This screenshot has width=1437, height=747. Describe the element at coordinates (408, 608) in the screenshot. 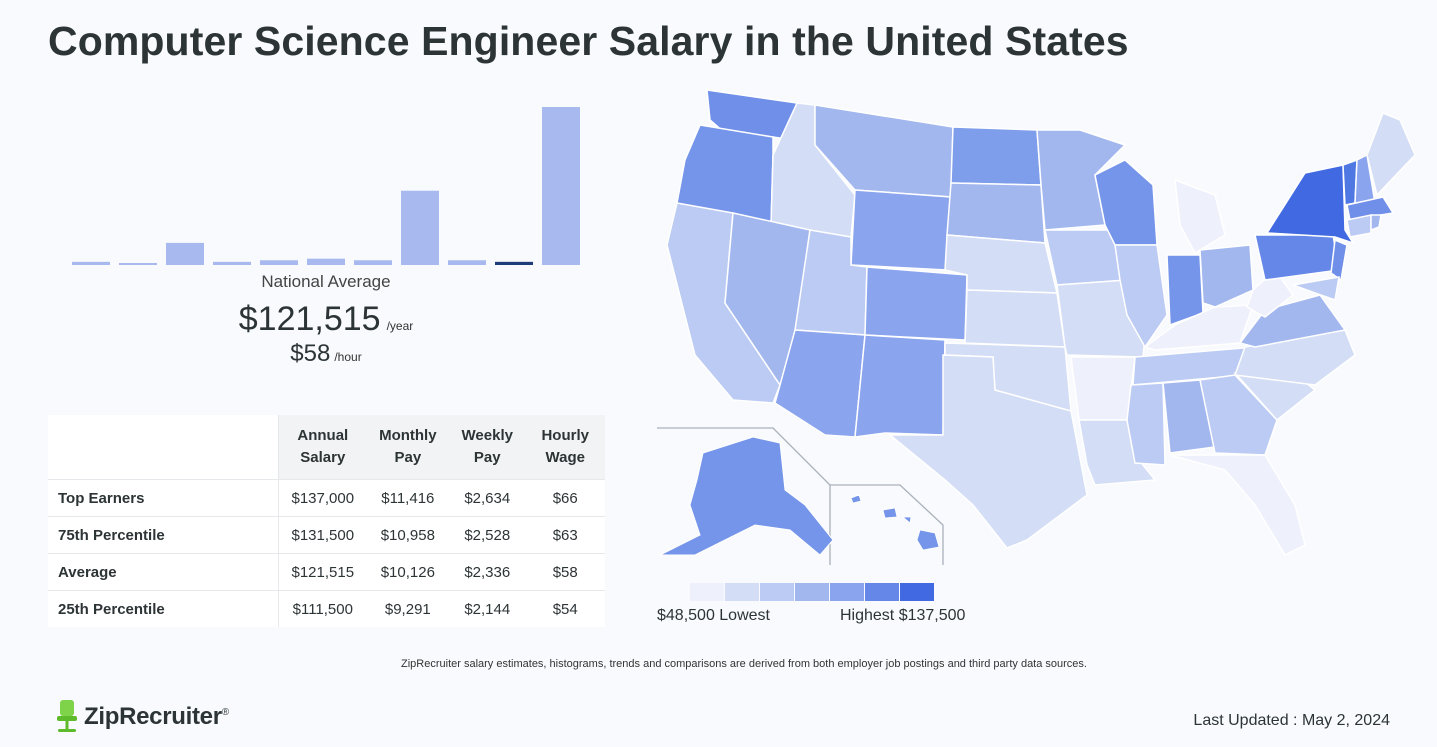

I see `cell-monthly: $9,291` at that location.